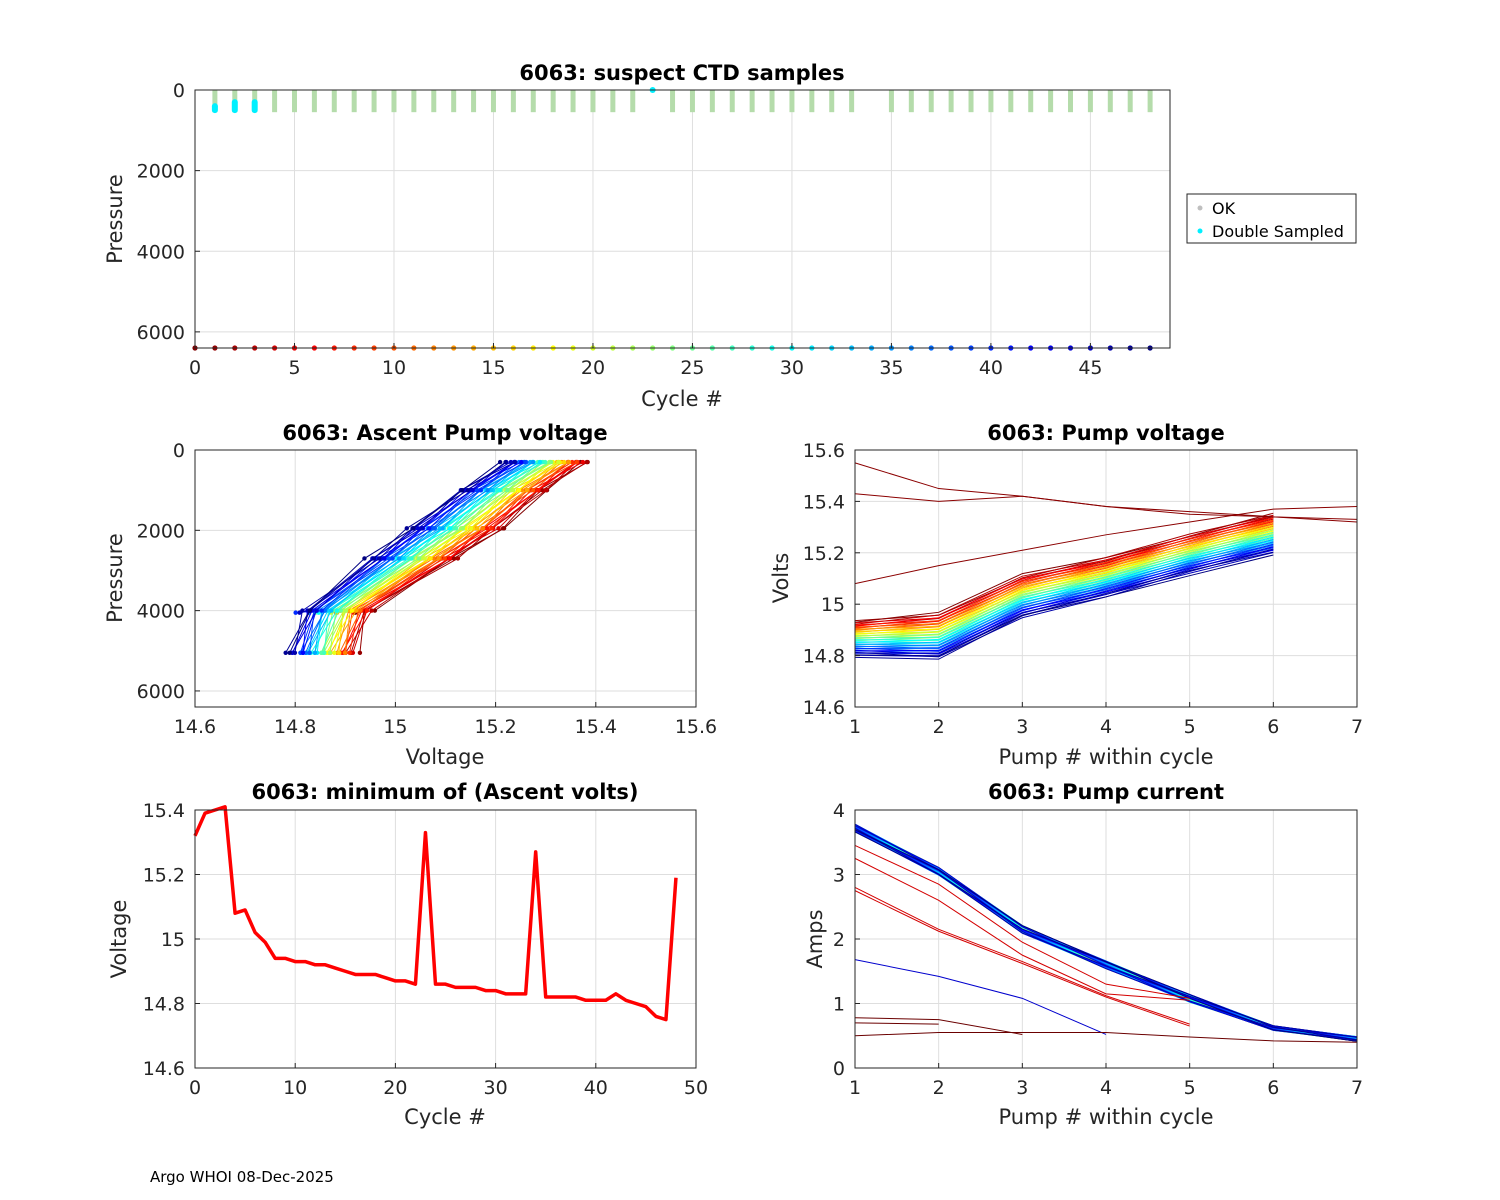 This screenshot has width=1500, height=1200. Describe the element at coordinates (939, 727) in the screenshot. I see `x-tick-label: 2` at that location.